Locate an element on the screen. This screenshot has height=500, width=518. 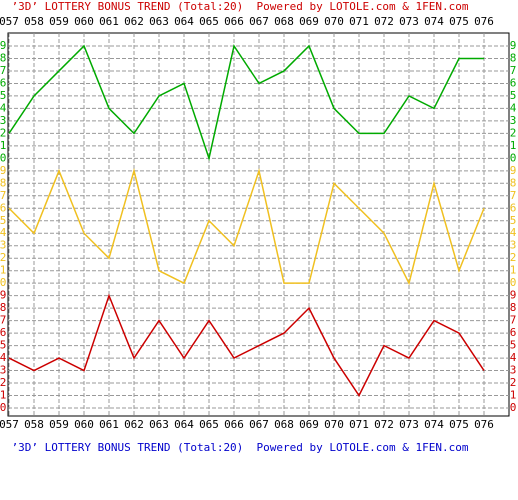
x-tick-label-top: 057 is located at coordinates (9, 21).